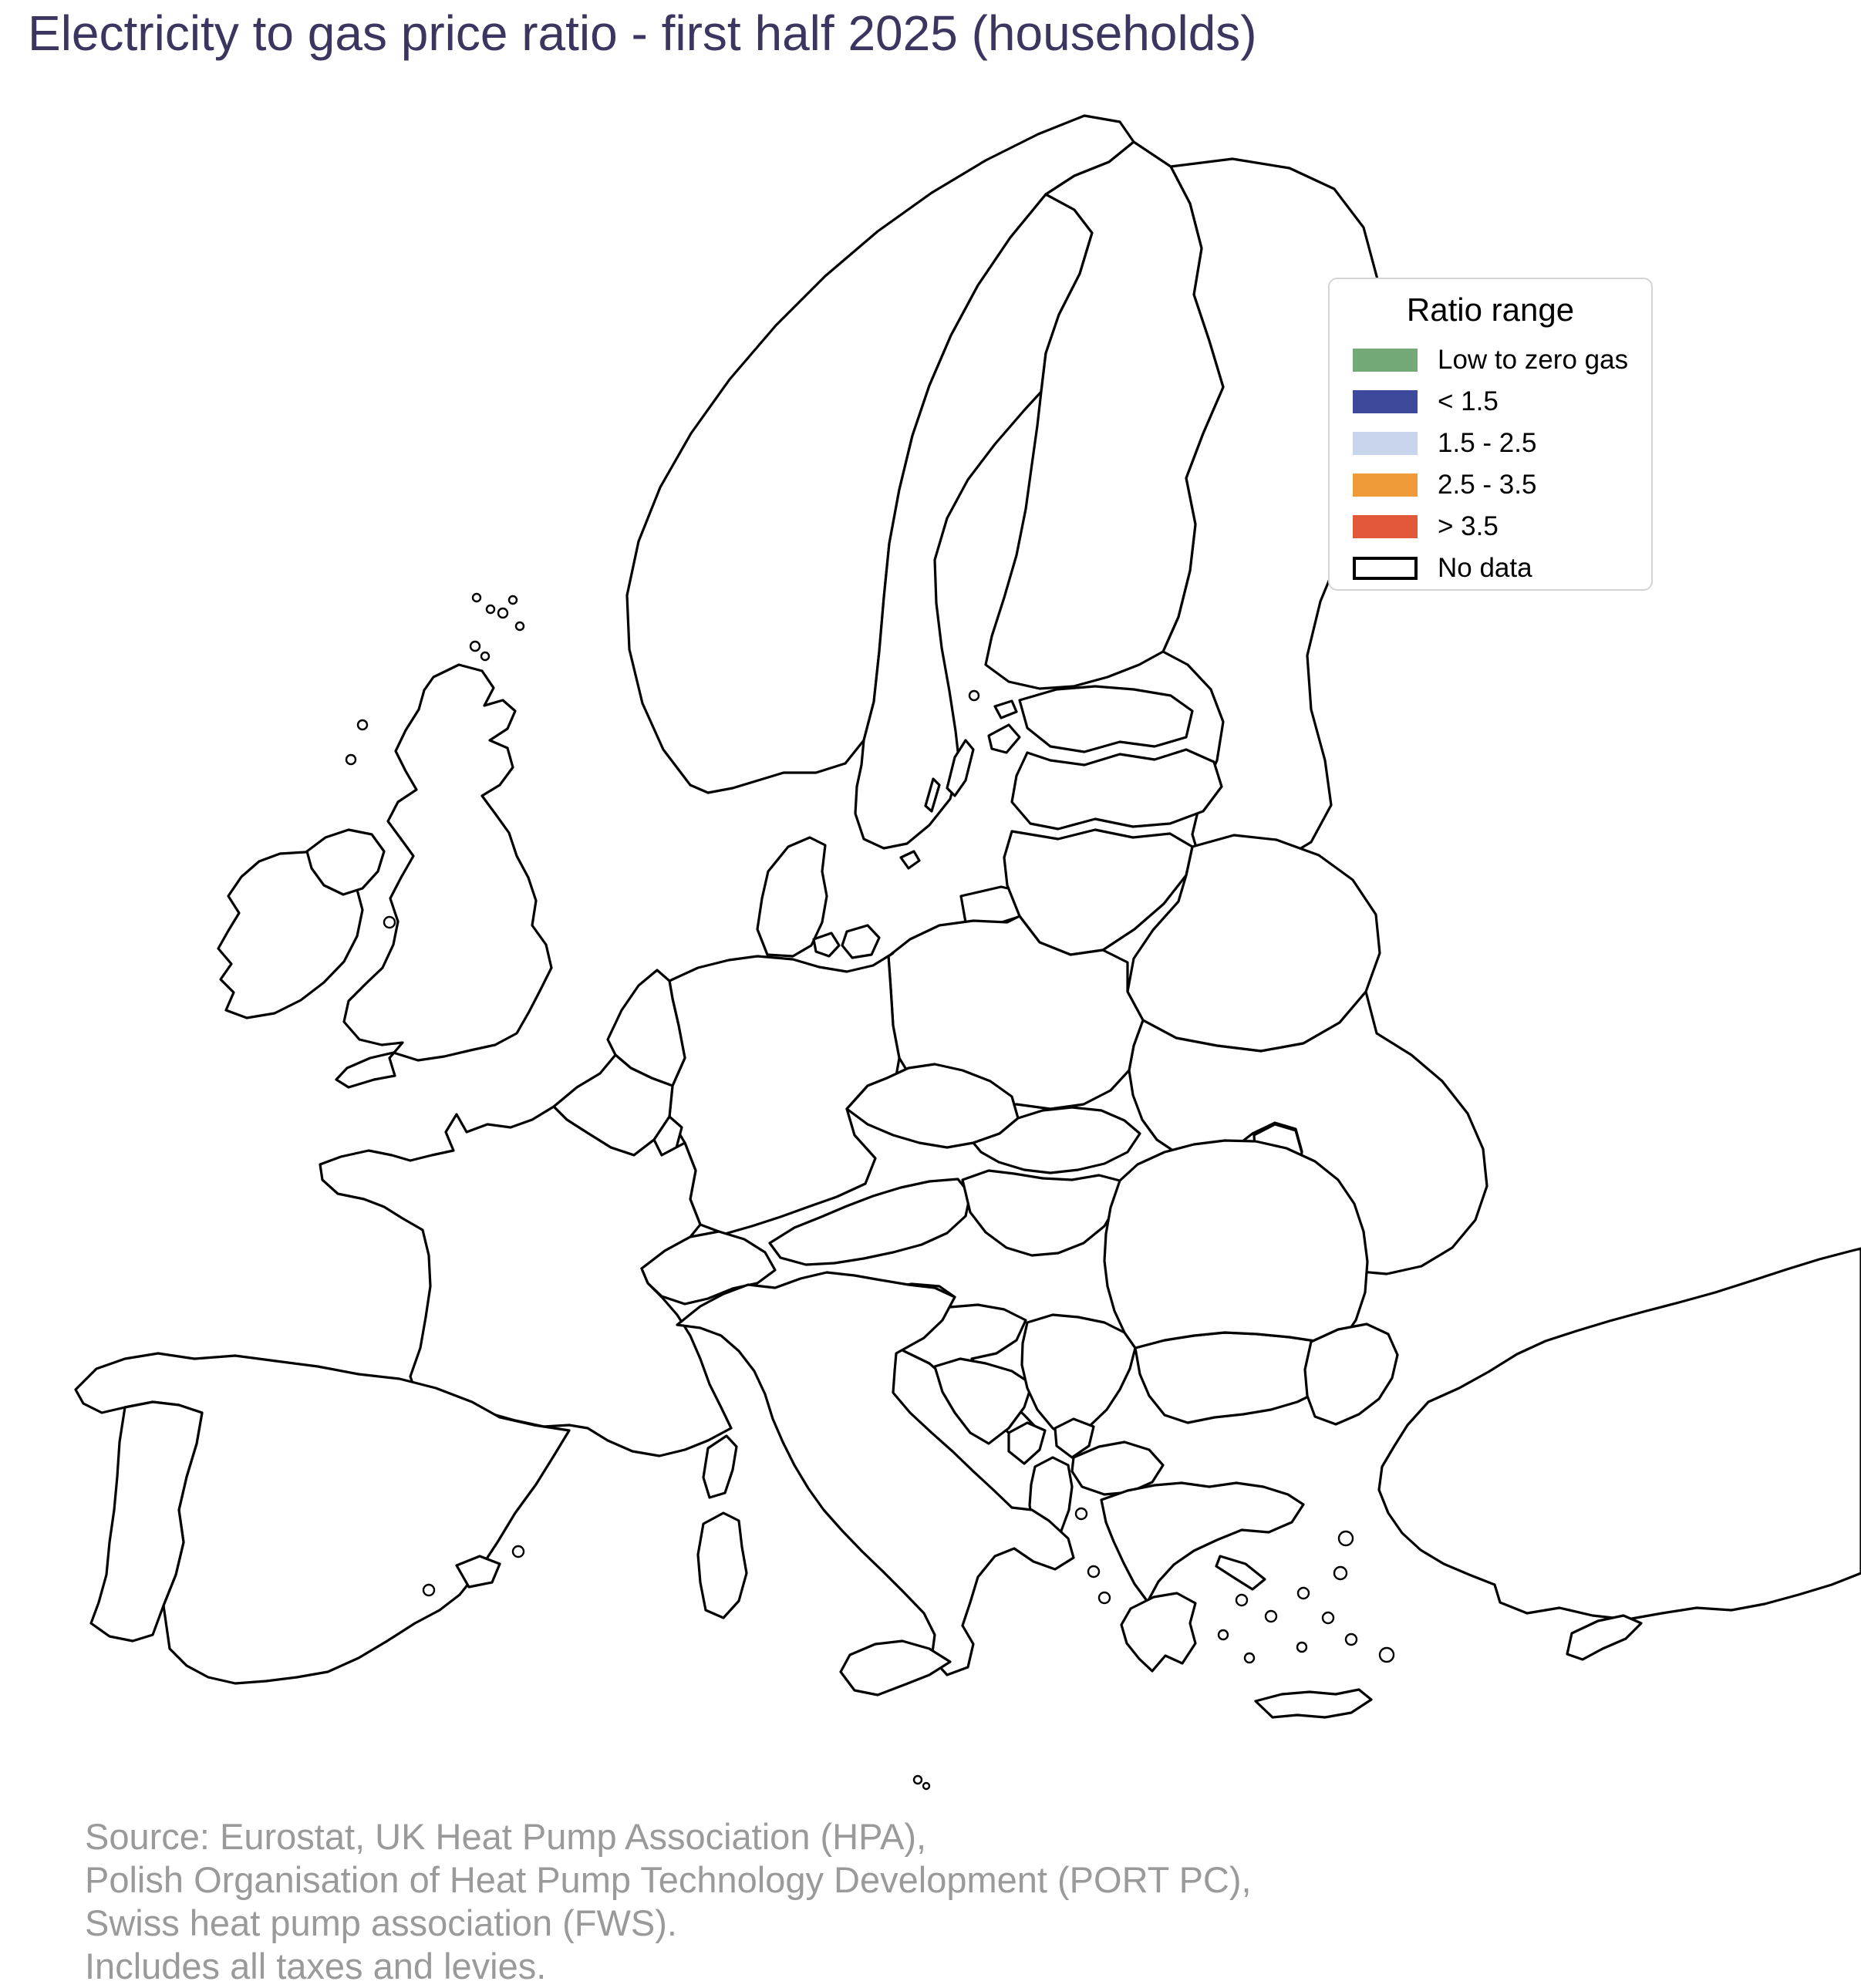 This screenshot has height=1988, width=1861. I want to click on country-isle-of-man, so click(389, 922).